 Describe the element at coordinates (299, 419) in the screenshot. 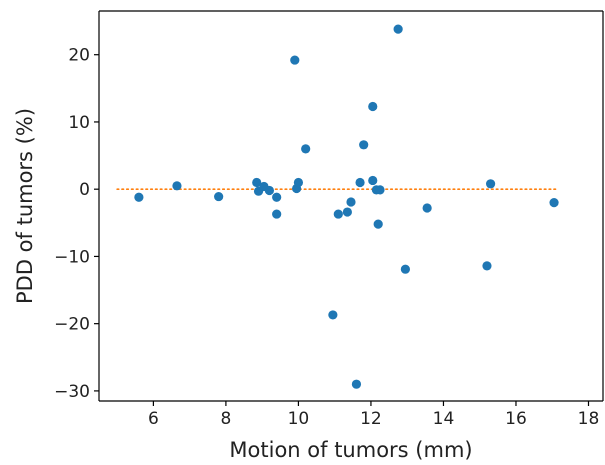

I see `x-tick-label: 10` at that location.